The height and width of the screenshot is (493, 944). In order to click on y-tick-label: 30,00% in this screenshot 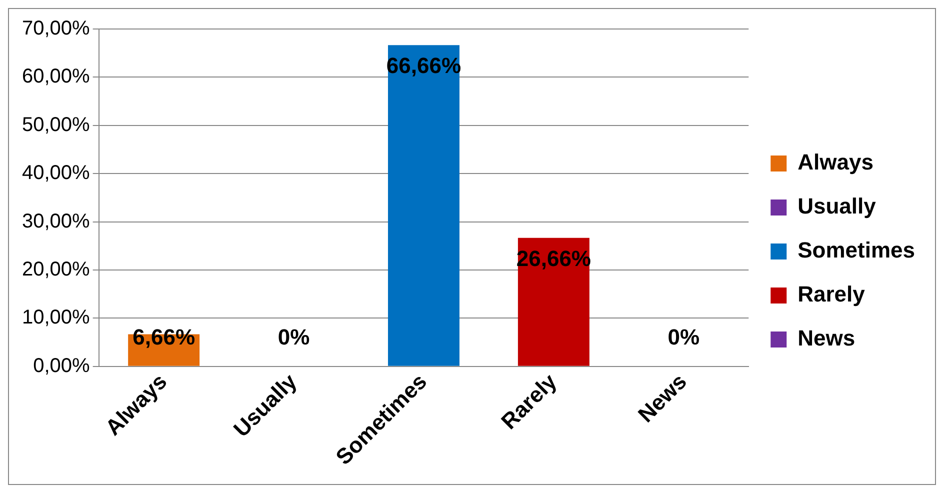, I will do `click(56, 221)`.